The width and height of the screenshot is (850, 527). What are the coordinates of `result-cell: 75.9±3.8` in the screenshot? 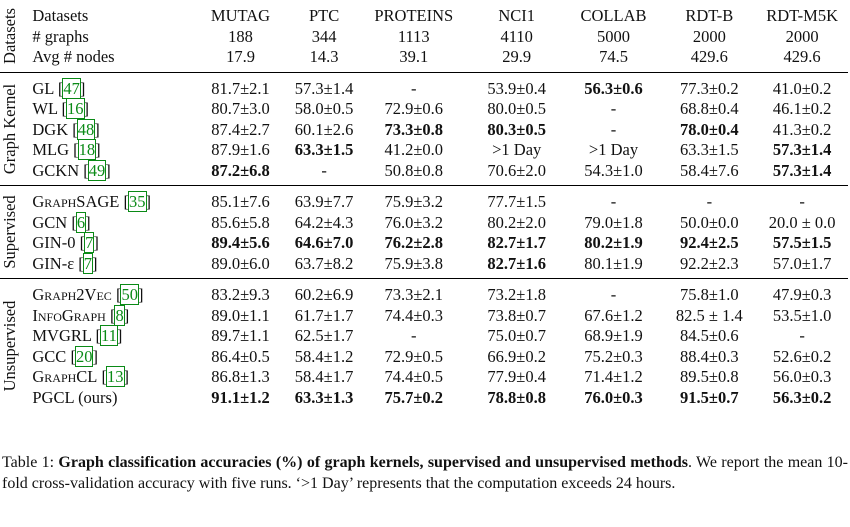 It's located at (414, 263).